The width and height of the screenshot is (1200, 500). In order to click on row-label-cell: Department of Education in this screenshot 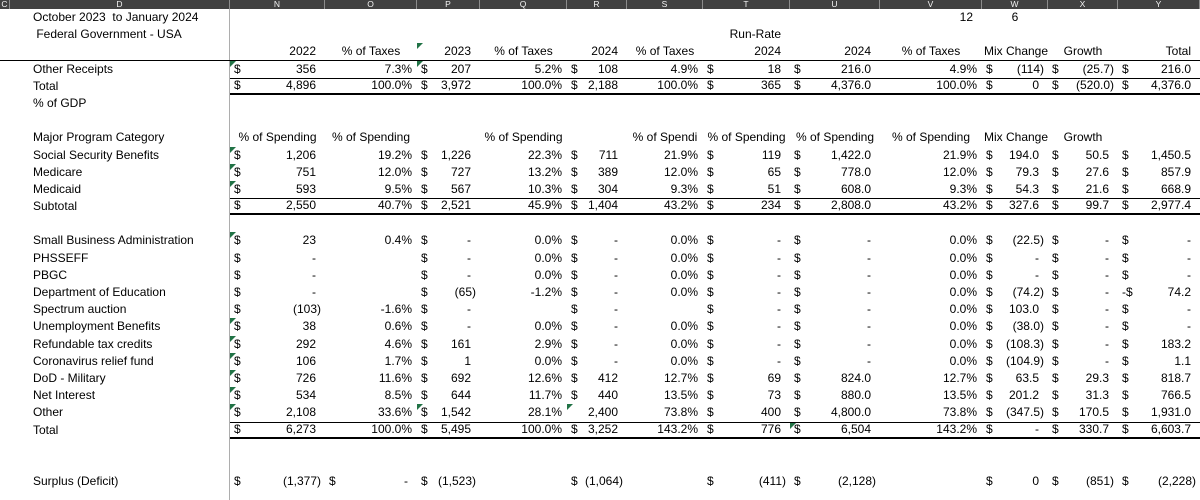, I will do `click(115, 293)`.